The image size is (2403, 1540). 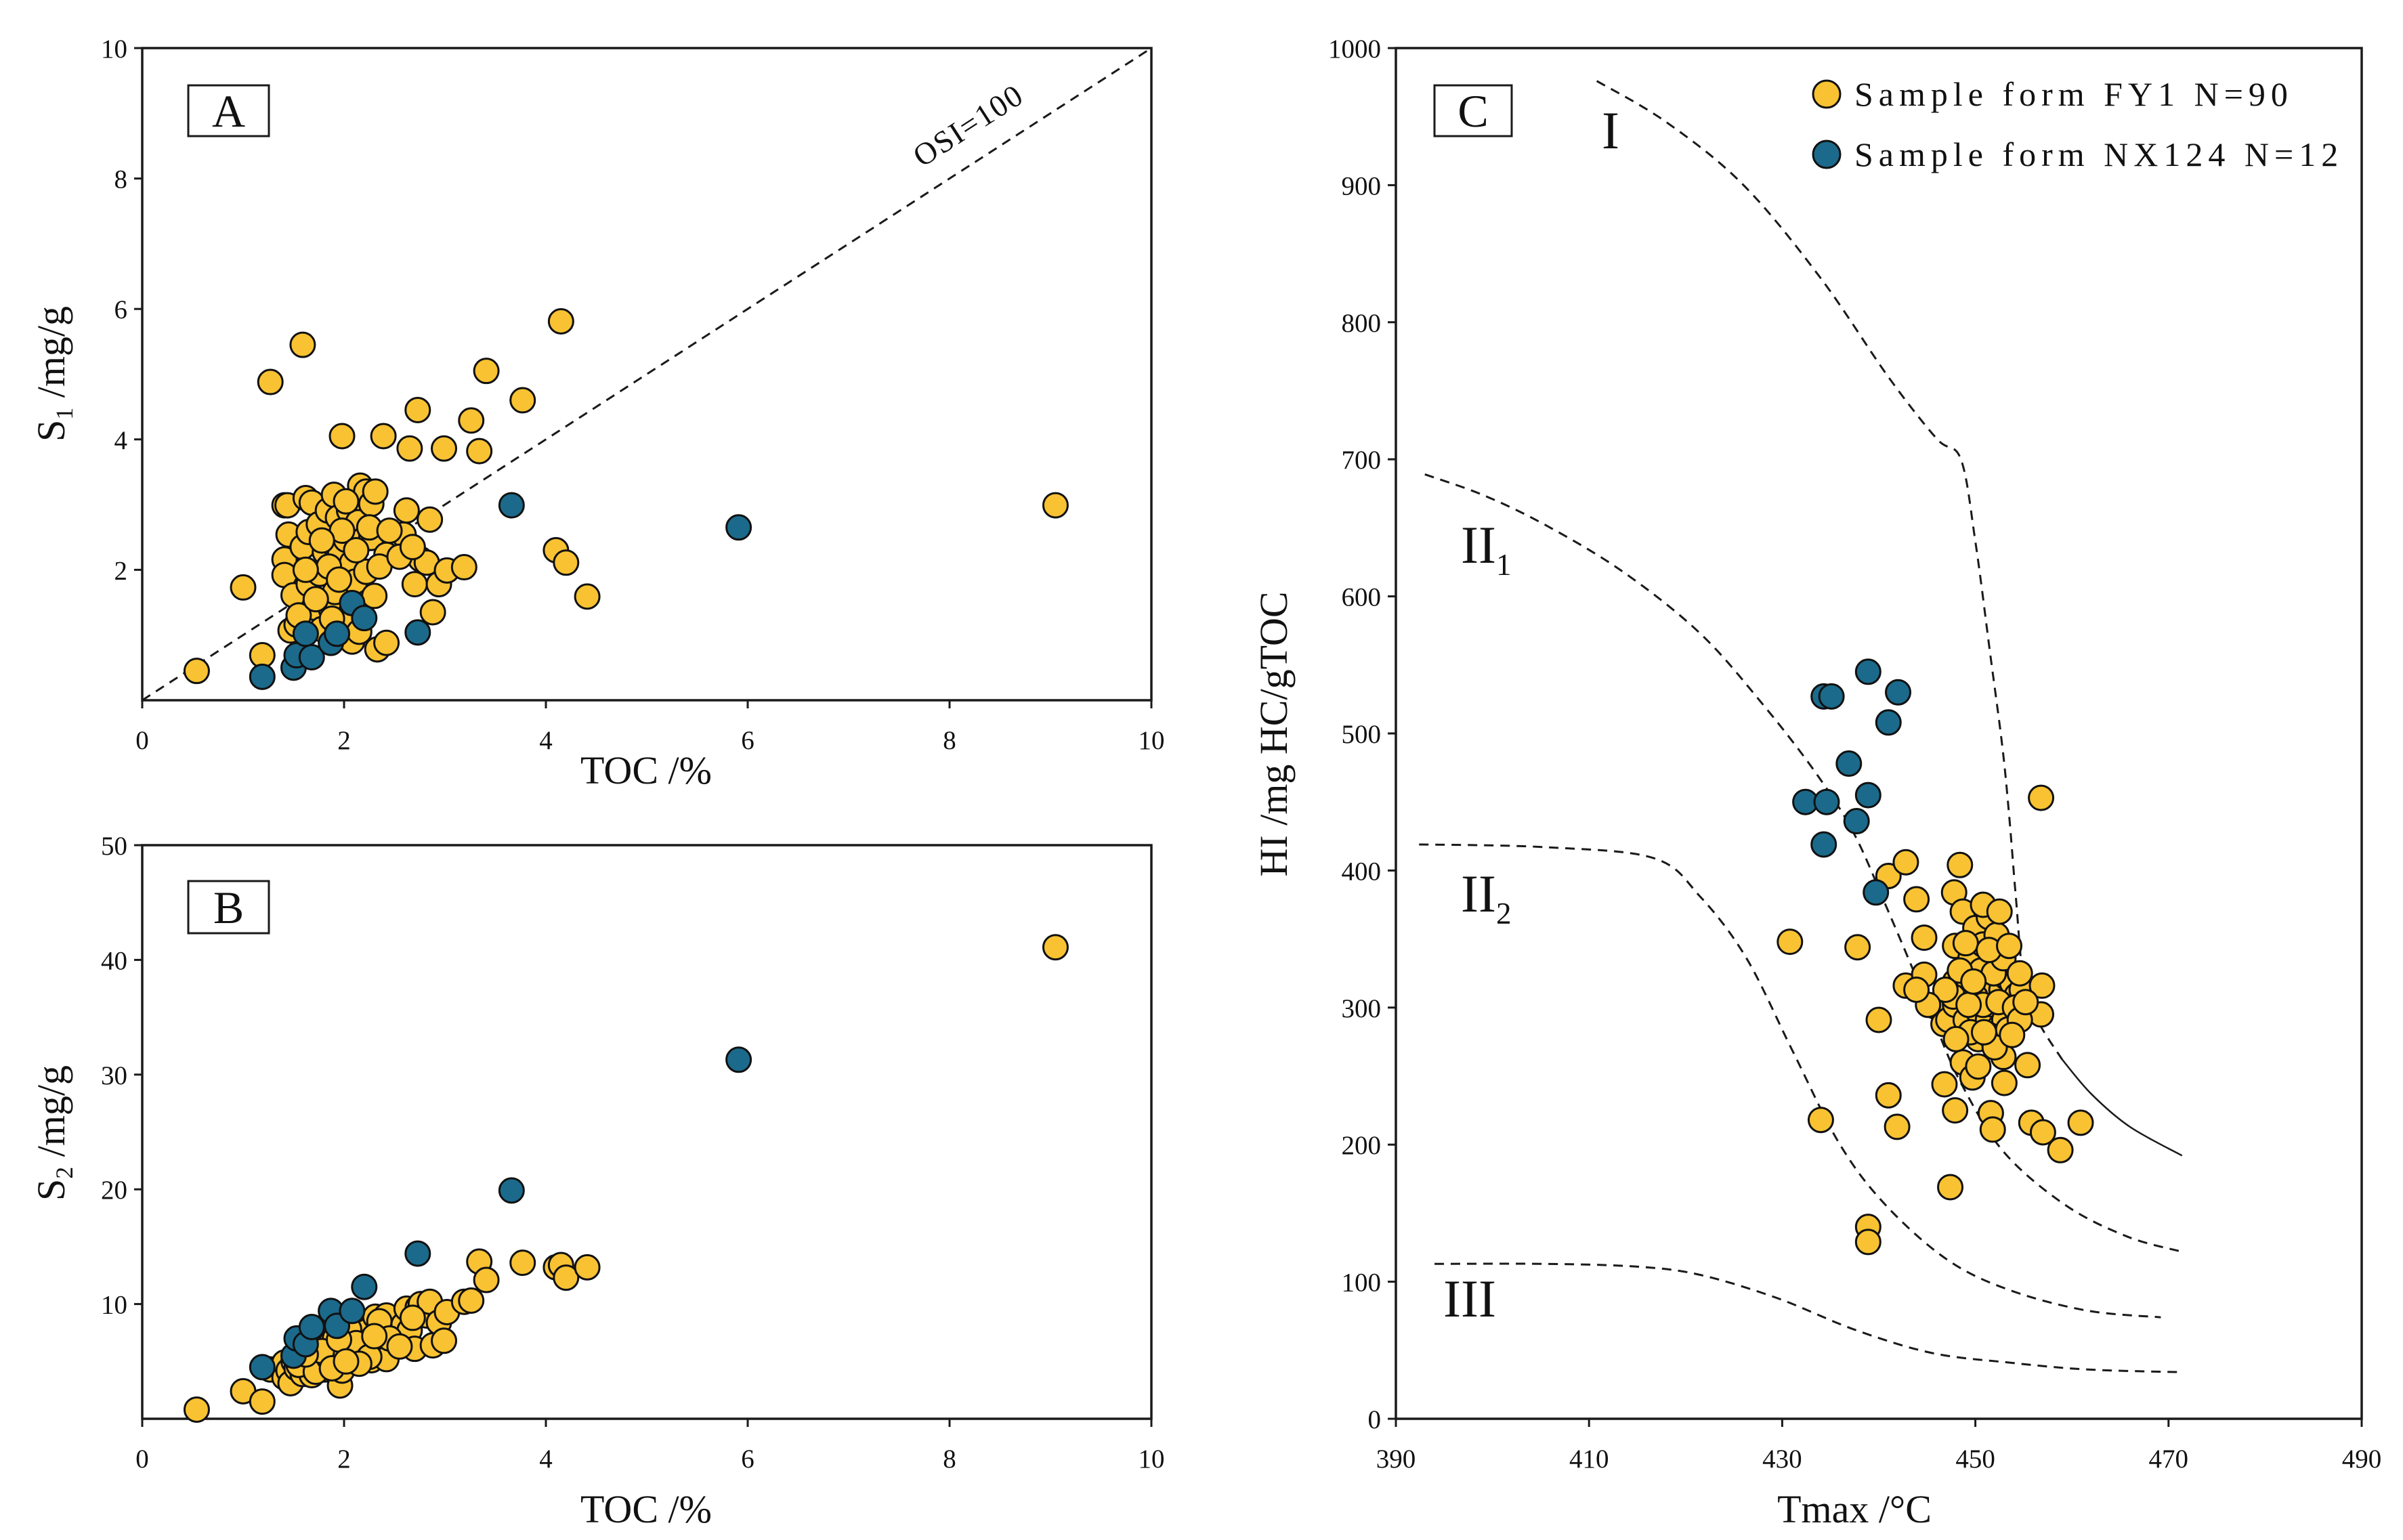 I want to click on y-tick-label: 20, so click(x=114, y=1191).